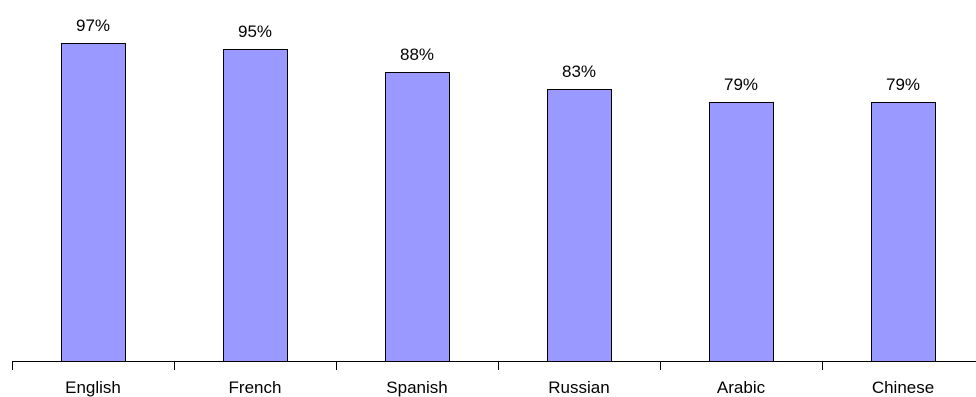  I want to click on x-axis-ticks, so click(417, 365).